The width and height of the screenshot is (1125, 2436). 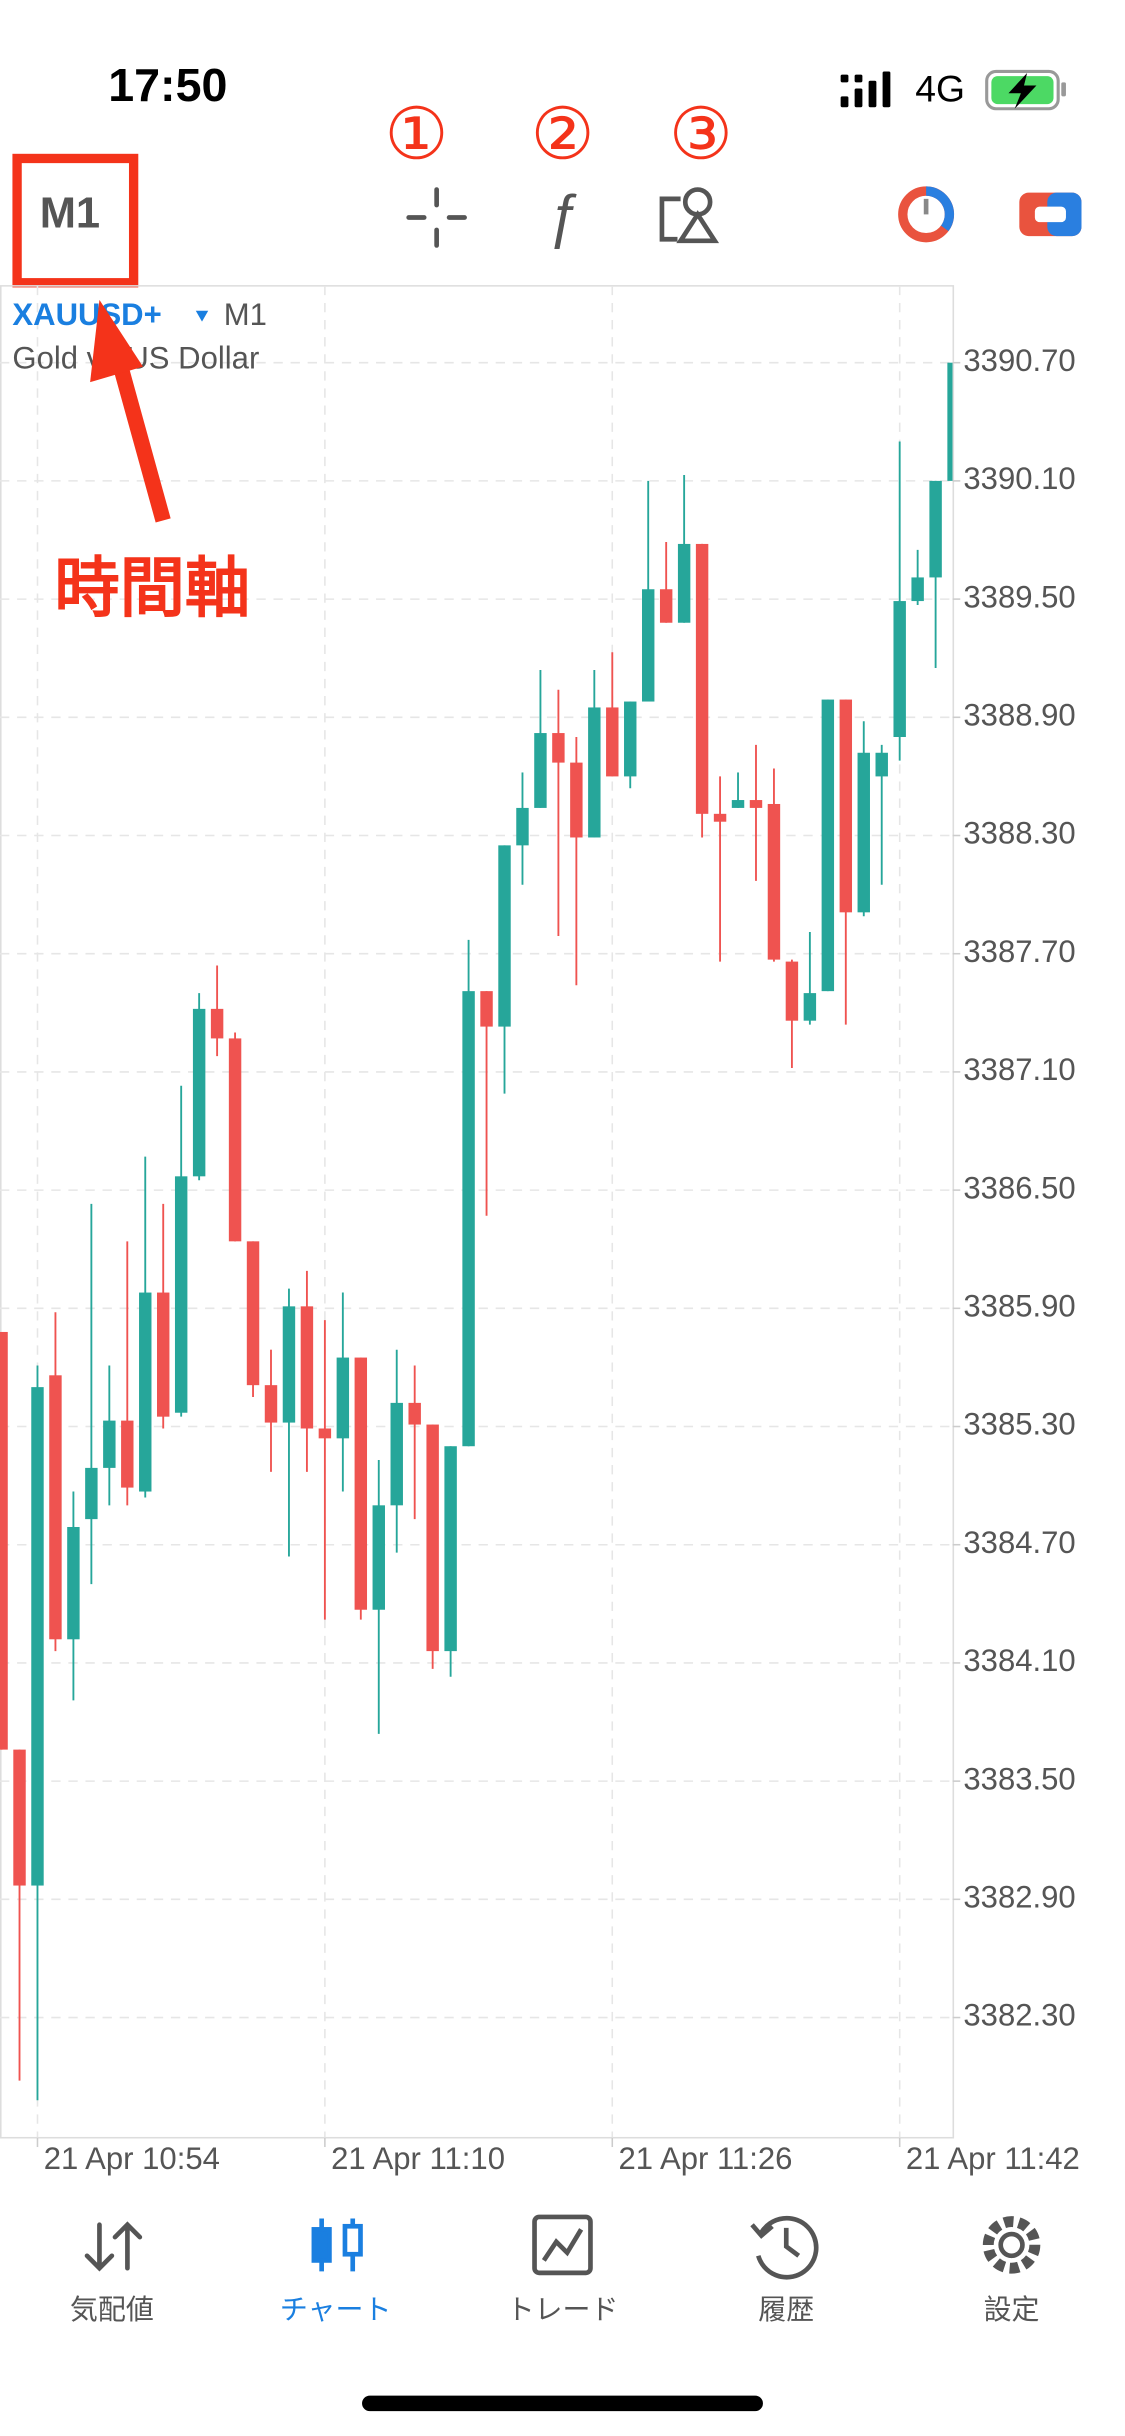 What do you see at coordinates (706, 2158) in the screenshot?
I see `x-tick-label: 21 Apr 11:26` at bounding box center [706, 2158].